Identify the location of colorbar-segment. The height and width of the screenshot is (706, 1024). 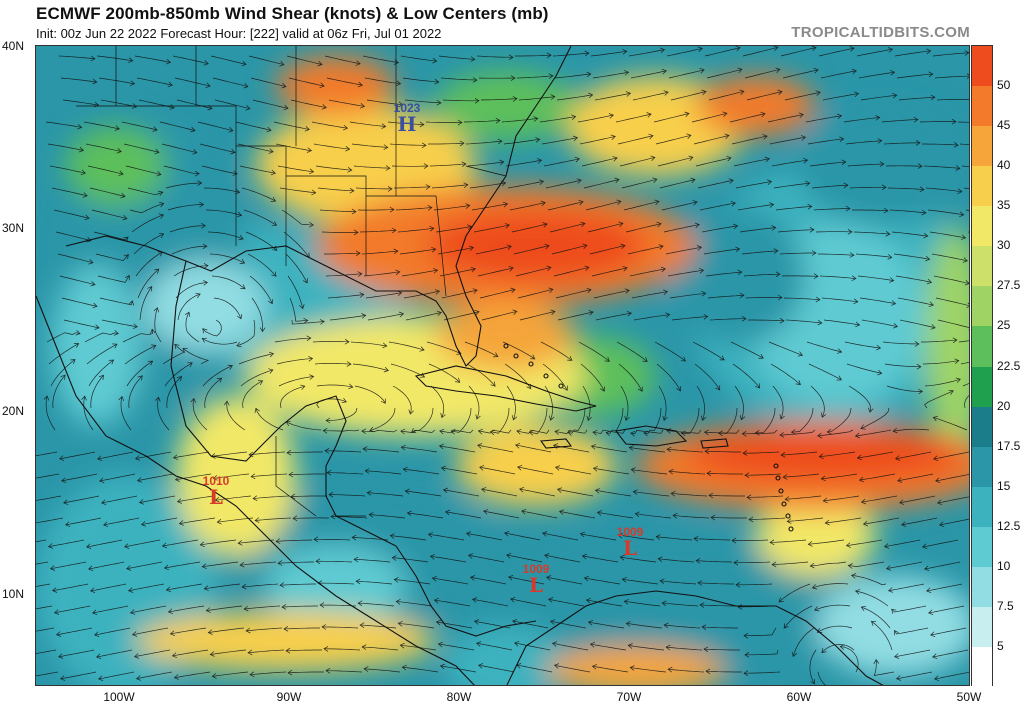
(982, 387).